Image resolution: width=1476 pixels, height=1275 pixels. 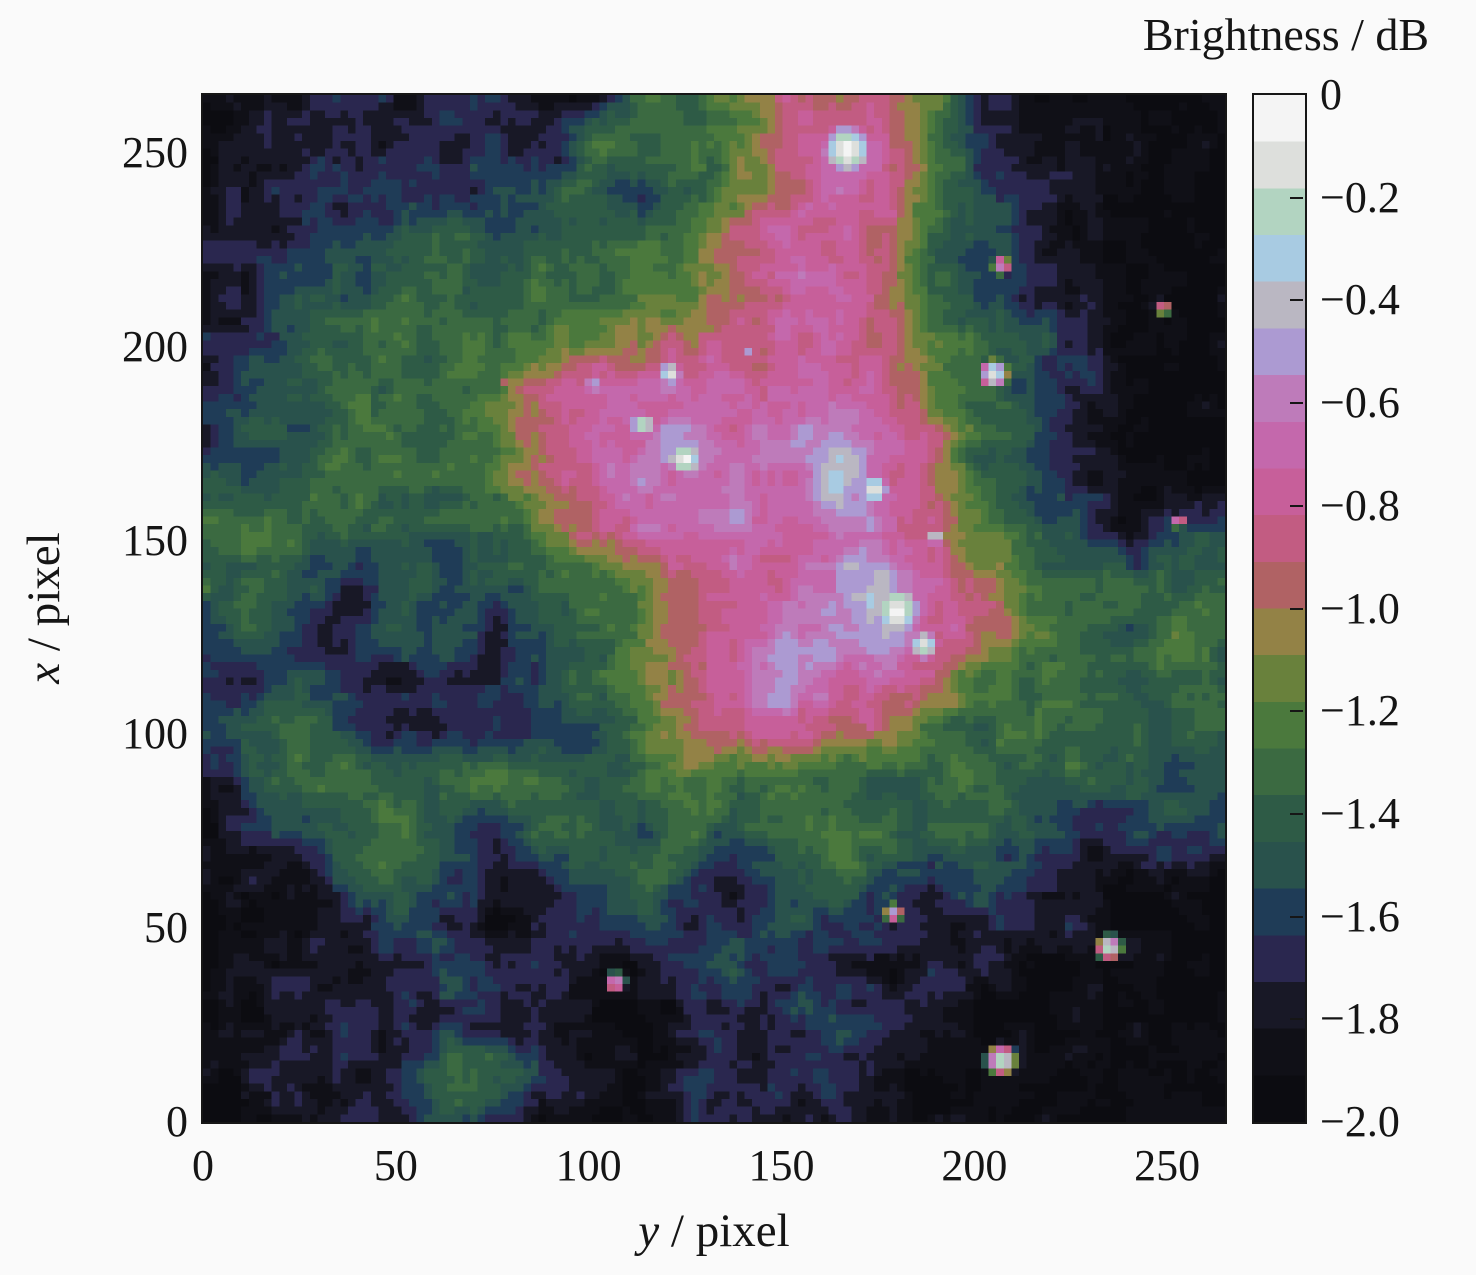 What do you see at coordinates (1360, 813) in the screenshot?
I see `colorbar-tick-label: −1.4` at bounding box center [1360, 813].